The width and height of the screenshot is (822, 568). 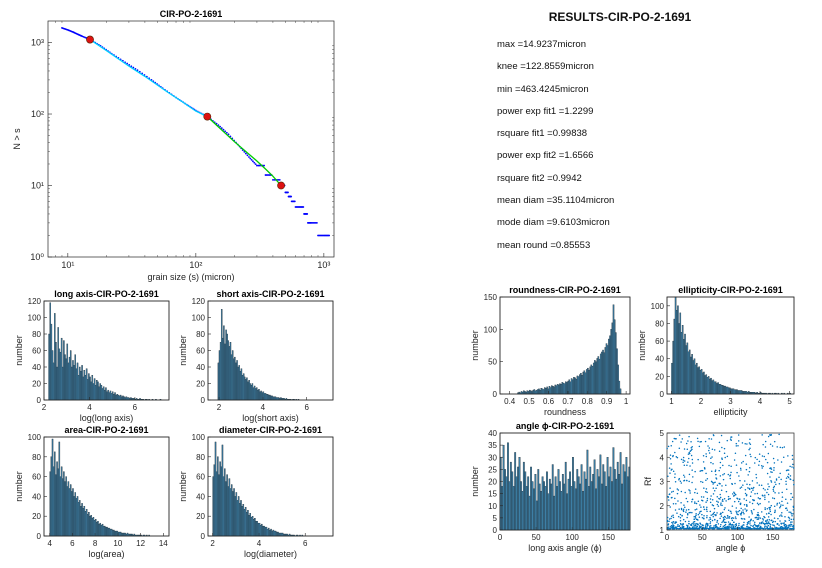 What do you see at coordinates (270, 554) in the screenshot?
I see `x-axis-label: log(diameter)` at bounding box center [270, 554].